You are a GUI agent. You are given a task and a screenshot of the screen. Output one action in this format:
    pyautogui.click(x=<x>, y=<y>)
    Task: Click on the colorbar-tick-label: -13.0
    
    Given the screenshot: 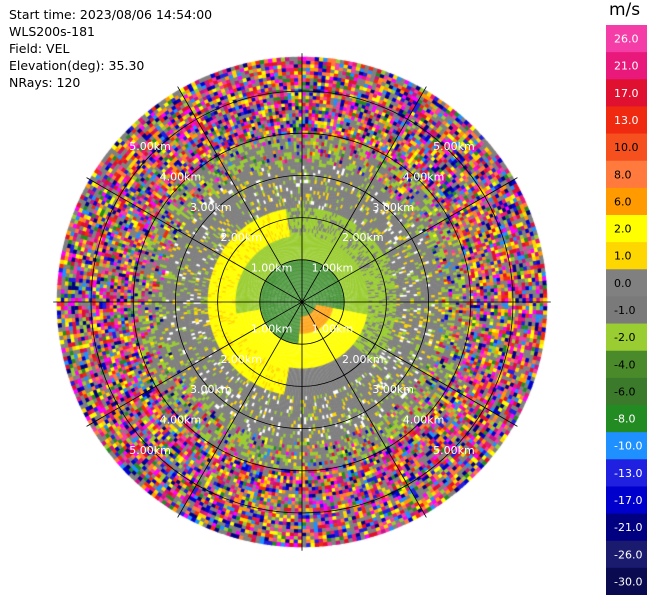 What is the action you would take?
    pyautogui.click(x=628, y=473)
    